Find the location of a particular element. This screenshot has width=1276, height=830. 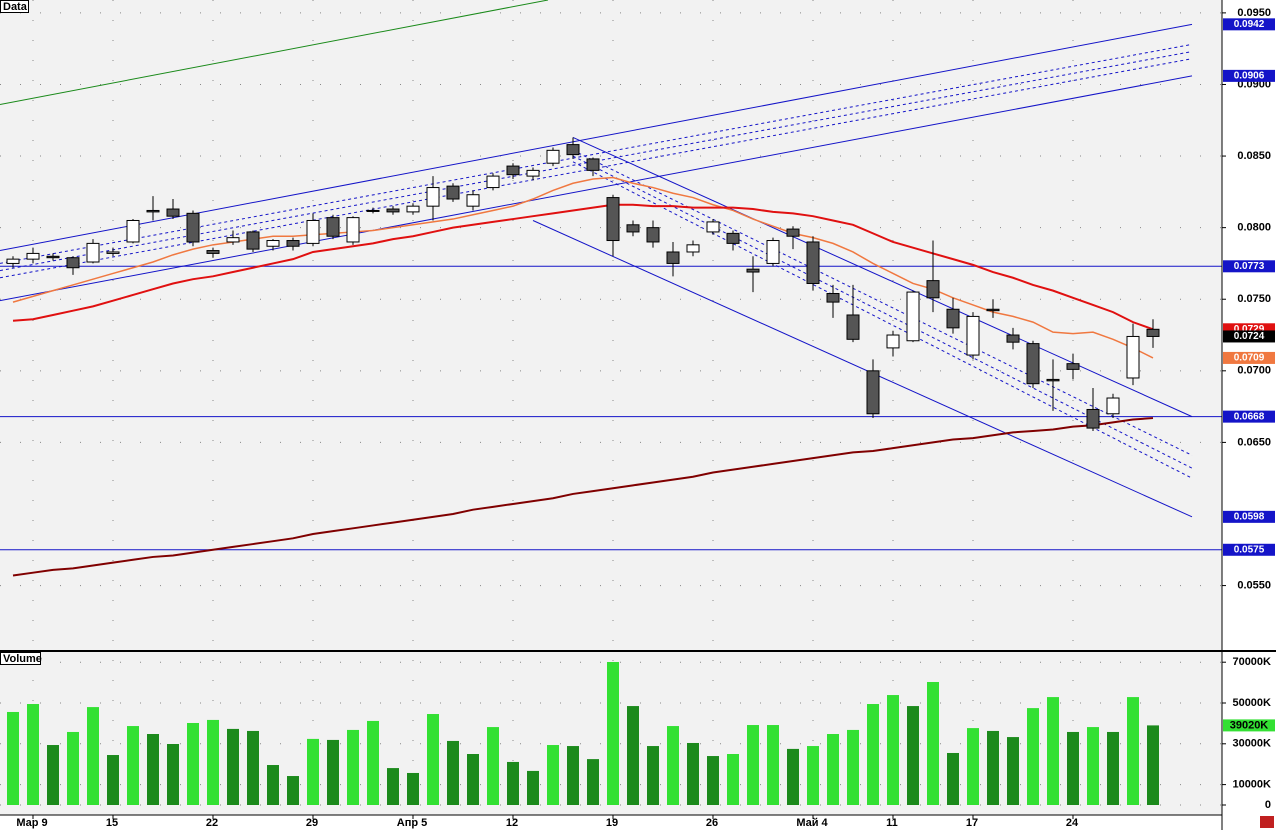

price-label: 0.0729 is located at coordinates (1249, 329).